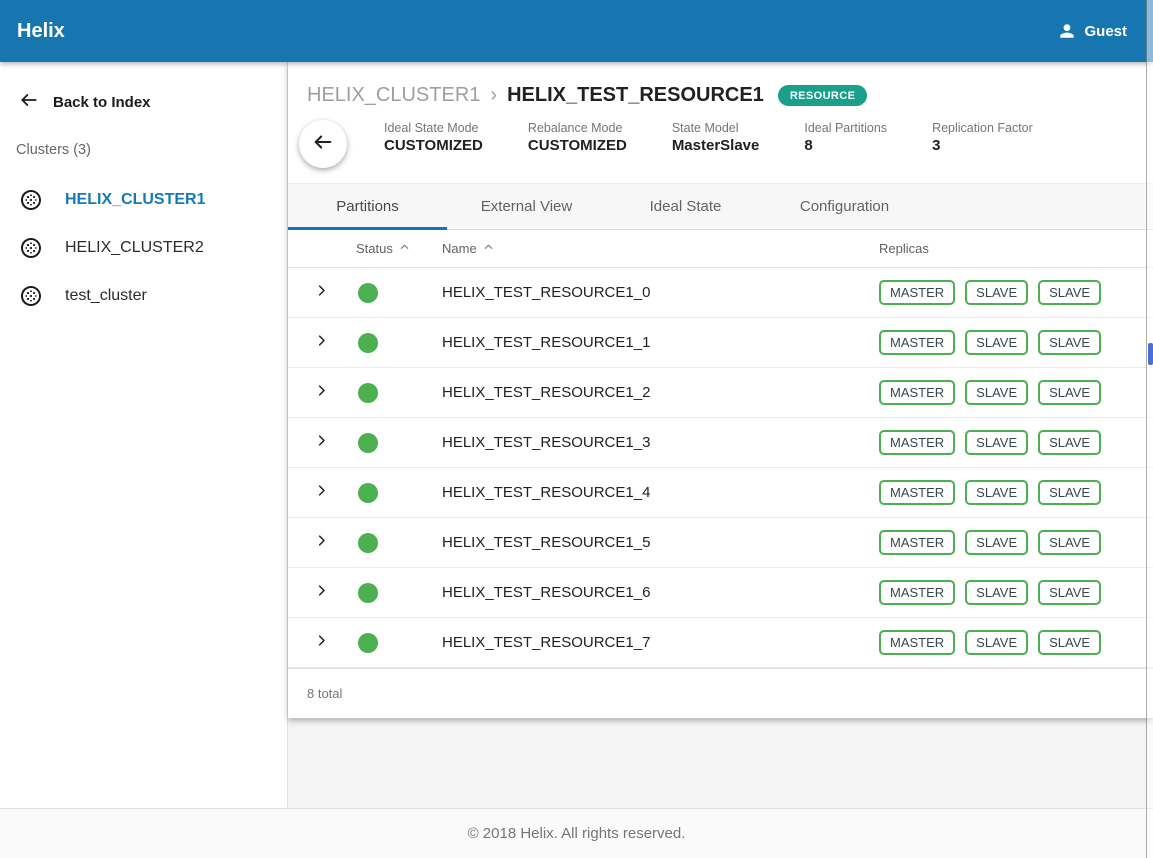  I want to click on partition-table-header: Status Name Replicas, so click(720, 249).